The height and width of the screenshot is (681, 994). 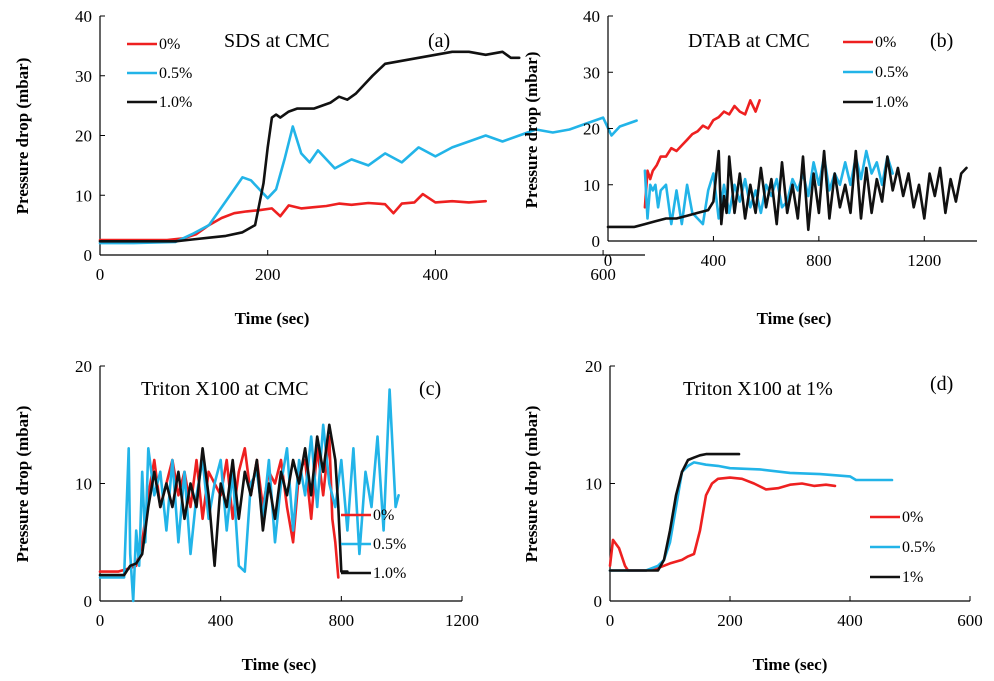 What do you see at coordinates (225, 389) in the screenshot?
I see `panel-title: Triton X100 at CMC` at bounding box center [225, 389].